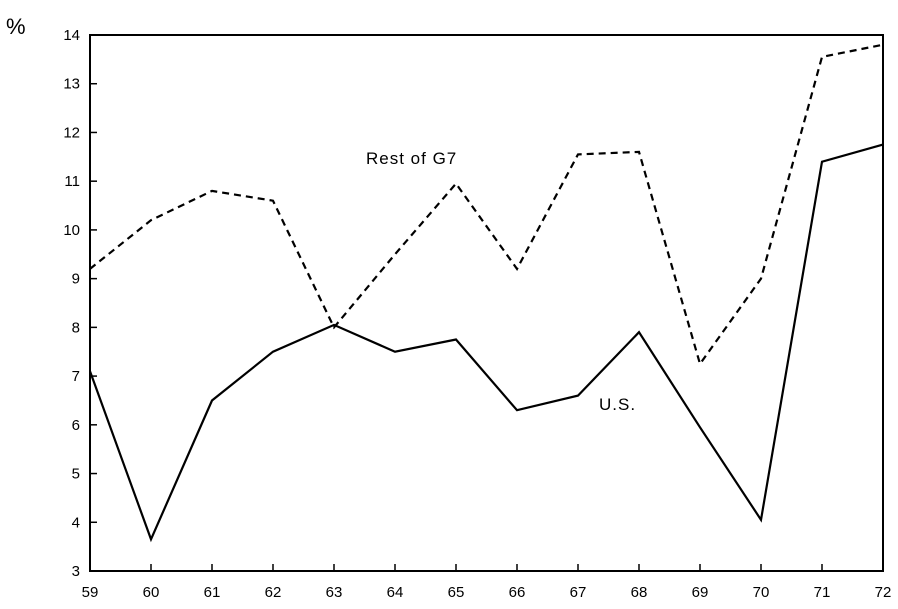 Image resolution: width=898 pixels, height=609 pixels. Describe the element at coordinates (76, 327) in the screenshot. I see `y-tick-label: 8` at that location.